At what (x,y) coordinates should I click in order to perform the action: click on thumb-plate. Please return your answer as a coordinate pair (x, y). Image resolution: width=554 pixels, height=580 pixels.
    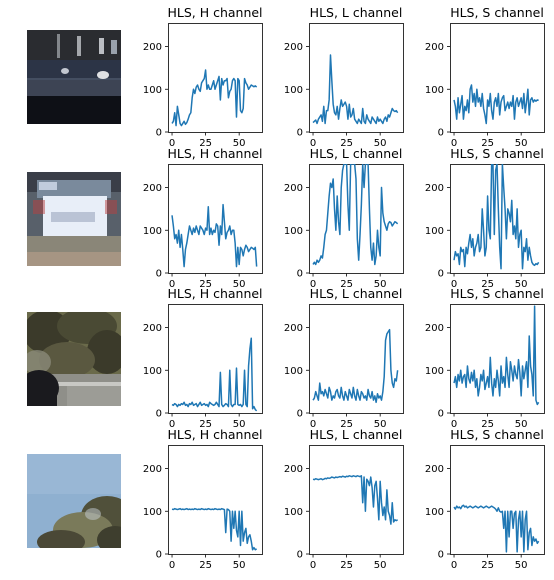
    Looking at the image, I should click on (73, 217).